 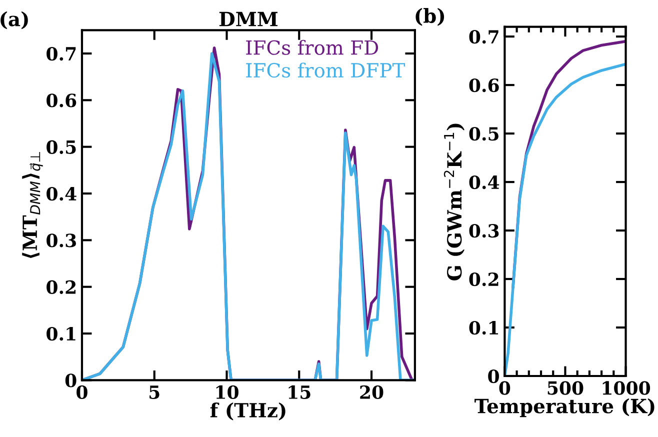 I want to click on x-tick-label: 500, so click(x=566, y=388).